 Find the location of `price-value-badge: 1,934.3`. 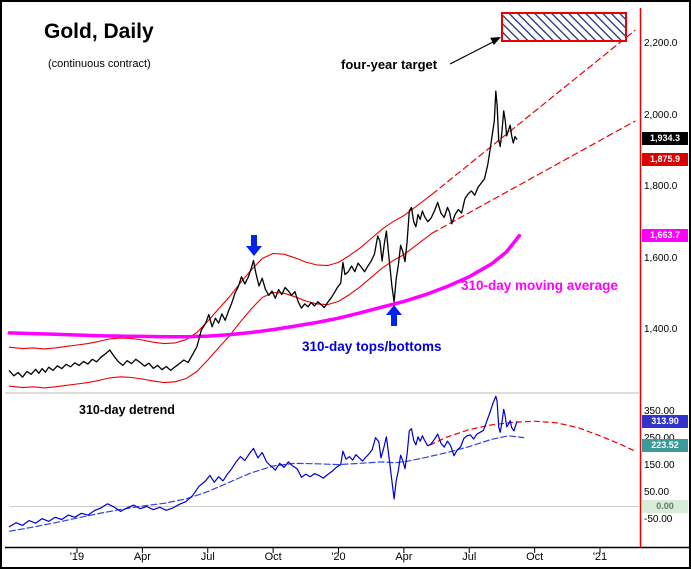

price-value-badge: 1,934.3 is located at coordinates (665, 138).